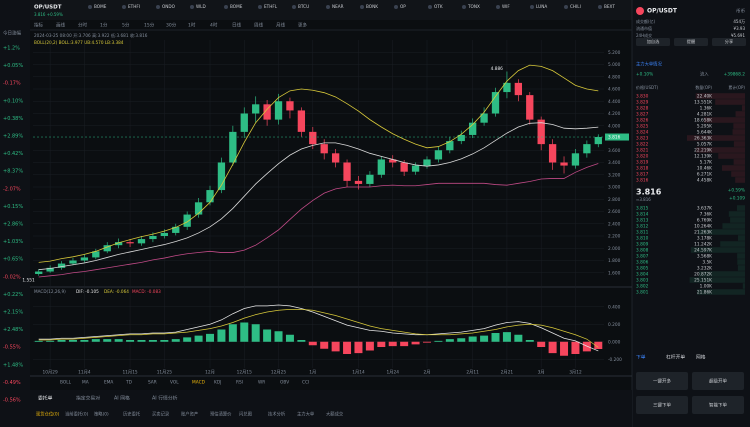 This screenshot has width=750, height=427. What do you see at coordinates (82, 25) in the screenshot?
I see `toolbar-item: 分时` at bounding box center [82, 25].